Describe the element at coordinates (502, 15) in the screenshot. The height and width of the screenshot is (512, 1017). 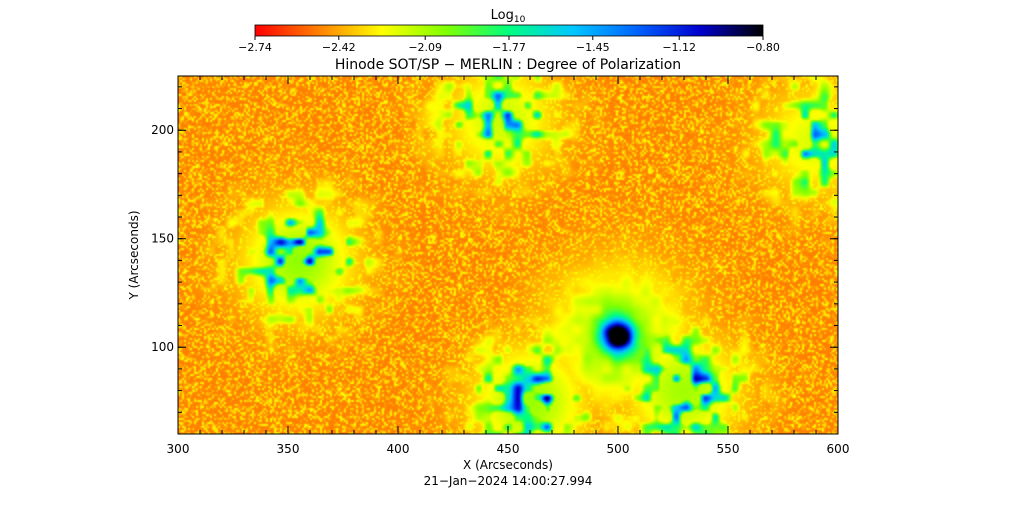
I see `colorbar-label-base: Log` at that location.